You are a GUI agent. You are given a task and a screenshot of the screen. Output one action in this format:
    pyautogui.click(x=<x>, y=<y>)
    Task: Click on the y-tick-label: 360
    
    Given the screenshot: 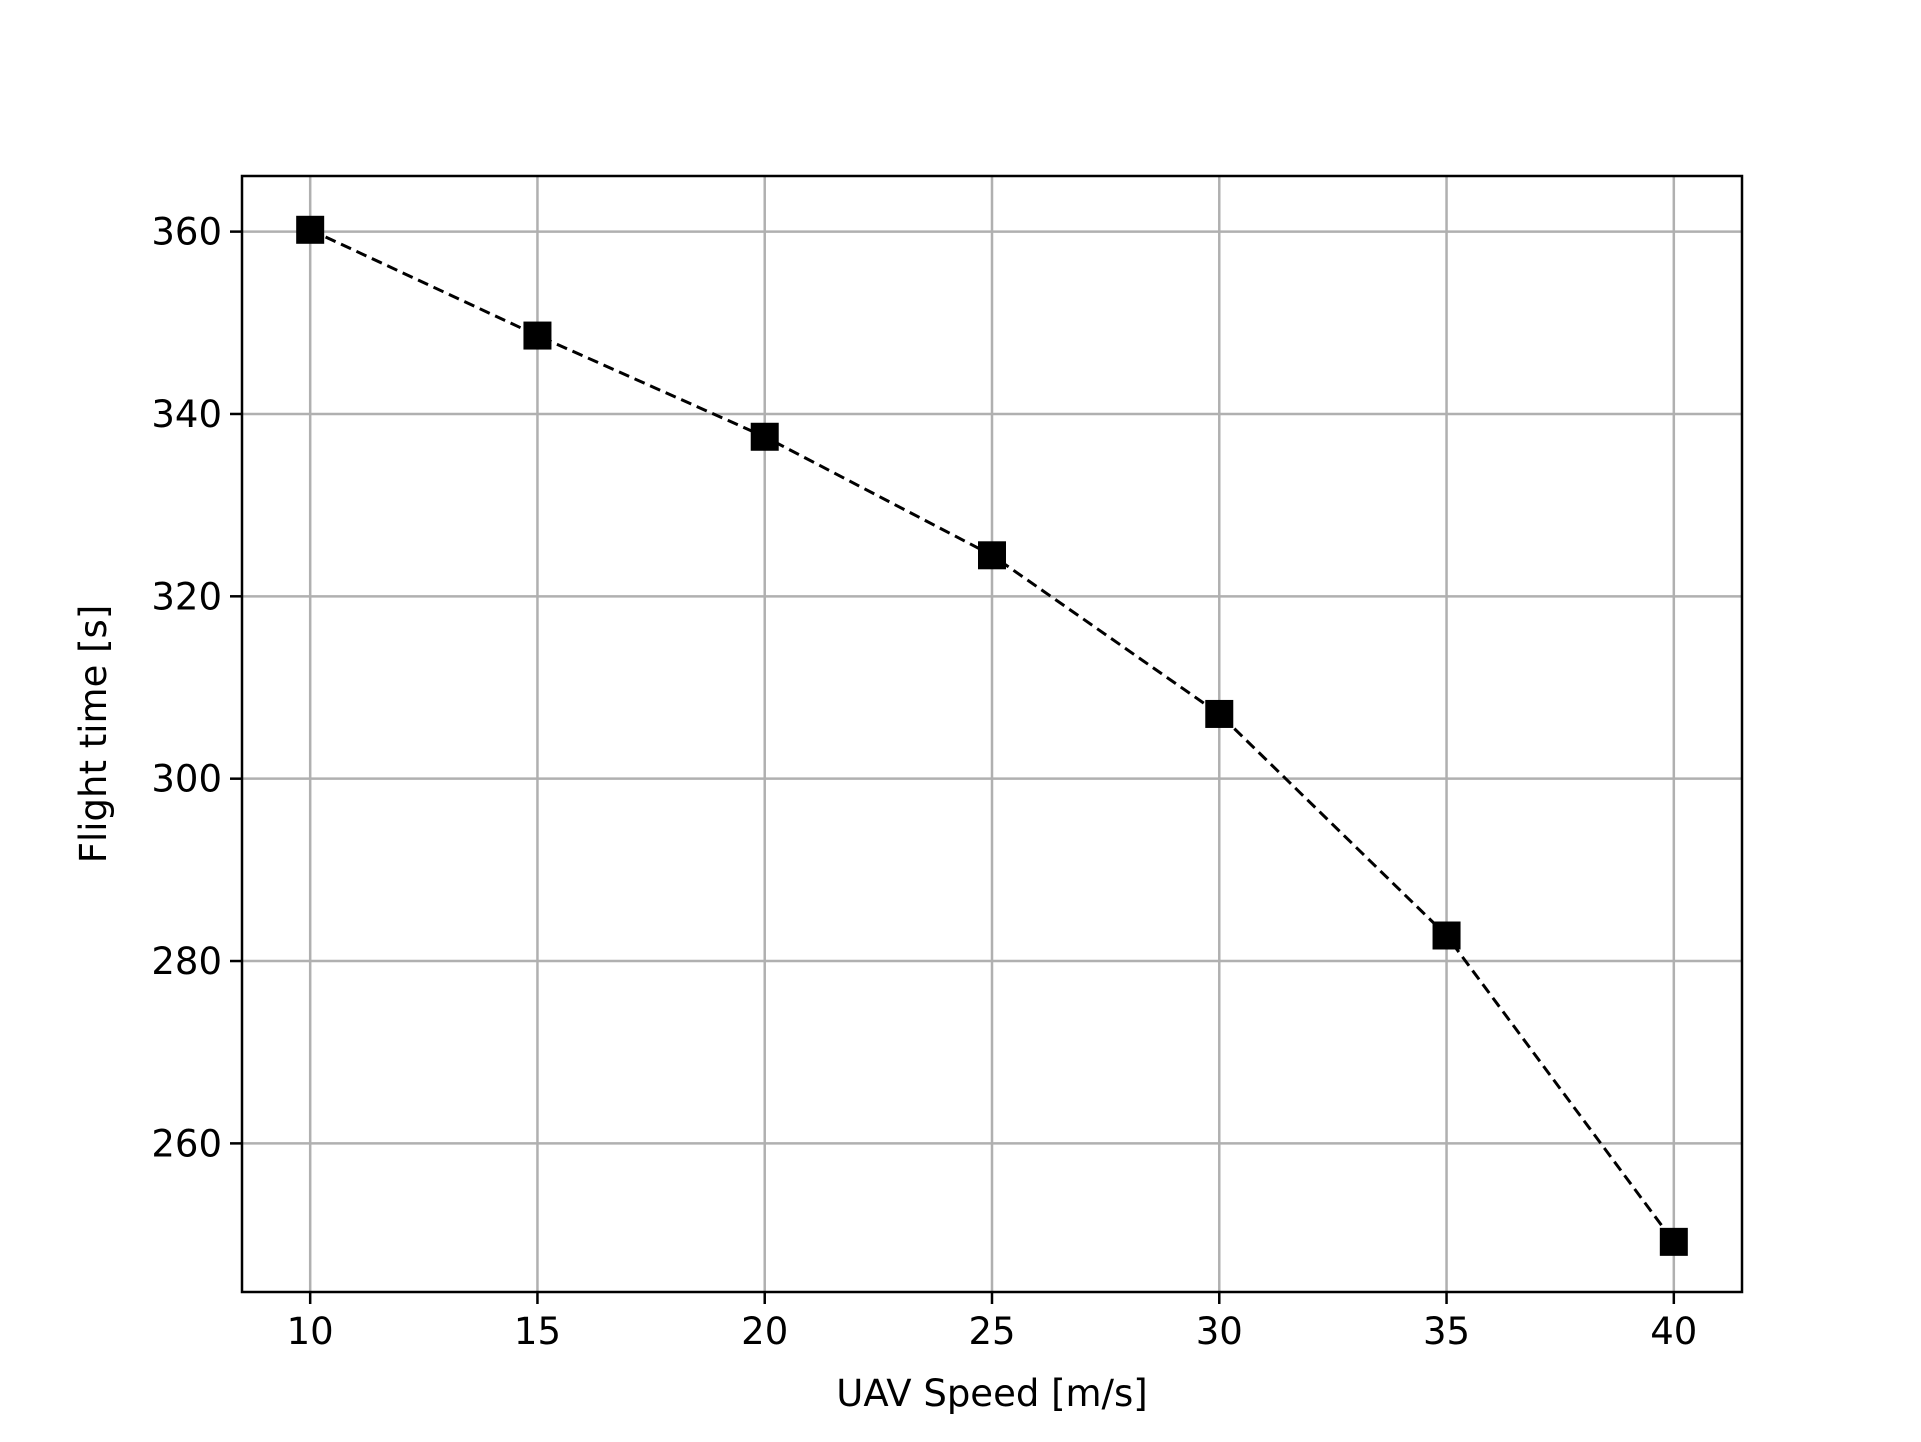 What is the action you would take?
    pyautogui.click(x=186, y=232)
    